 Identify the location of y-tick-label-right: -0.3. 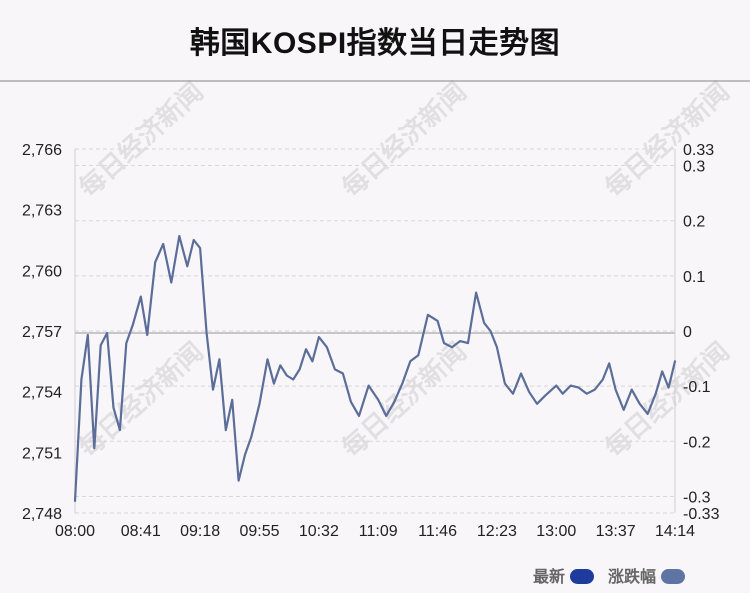
(697, 497).